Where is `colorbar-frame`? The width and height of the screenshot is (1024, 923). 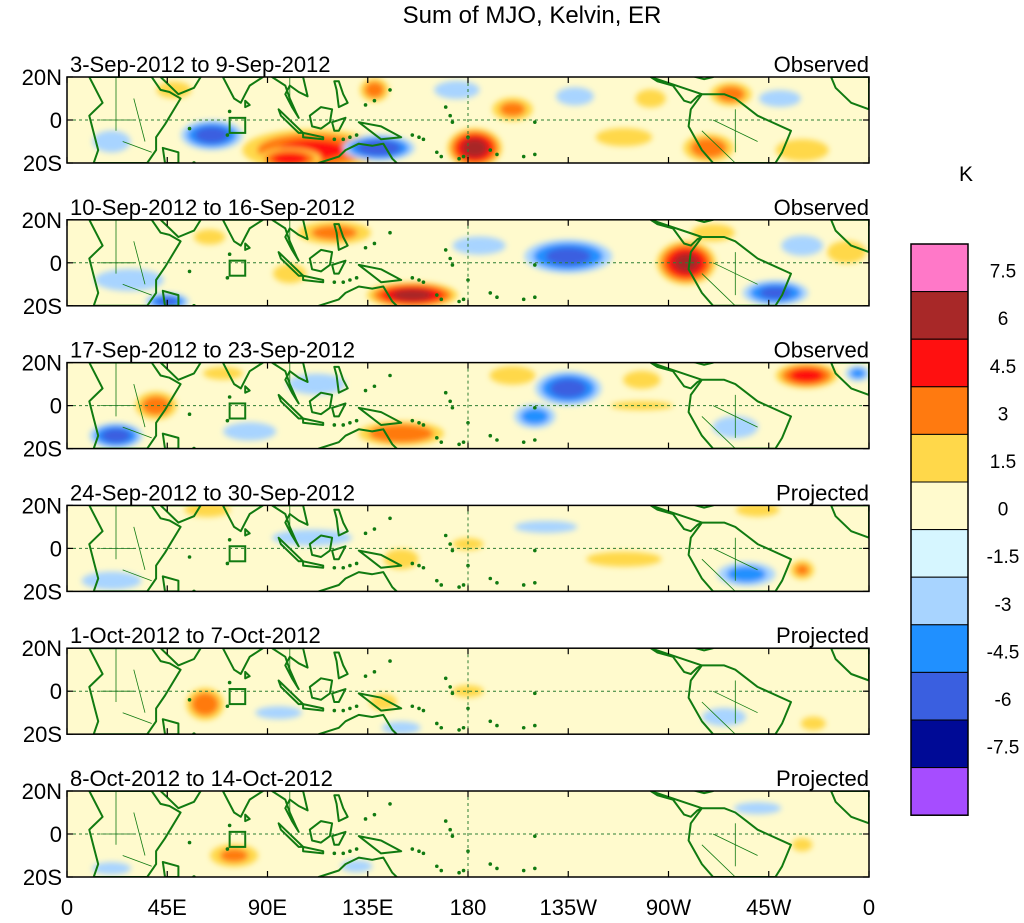 colorbar-frame is located at coordinates (939, 529).